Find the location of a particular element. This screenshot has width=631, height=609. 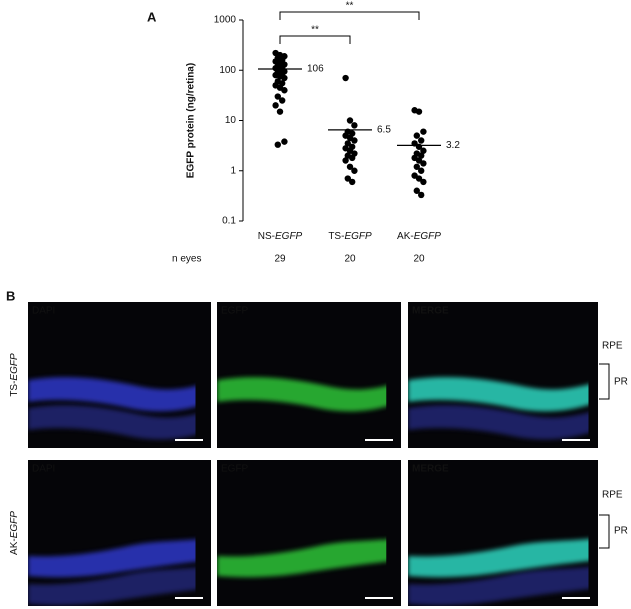

y-tick-label: 0.1 is located at coordinates (229, 221).